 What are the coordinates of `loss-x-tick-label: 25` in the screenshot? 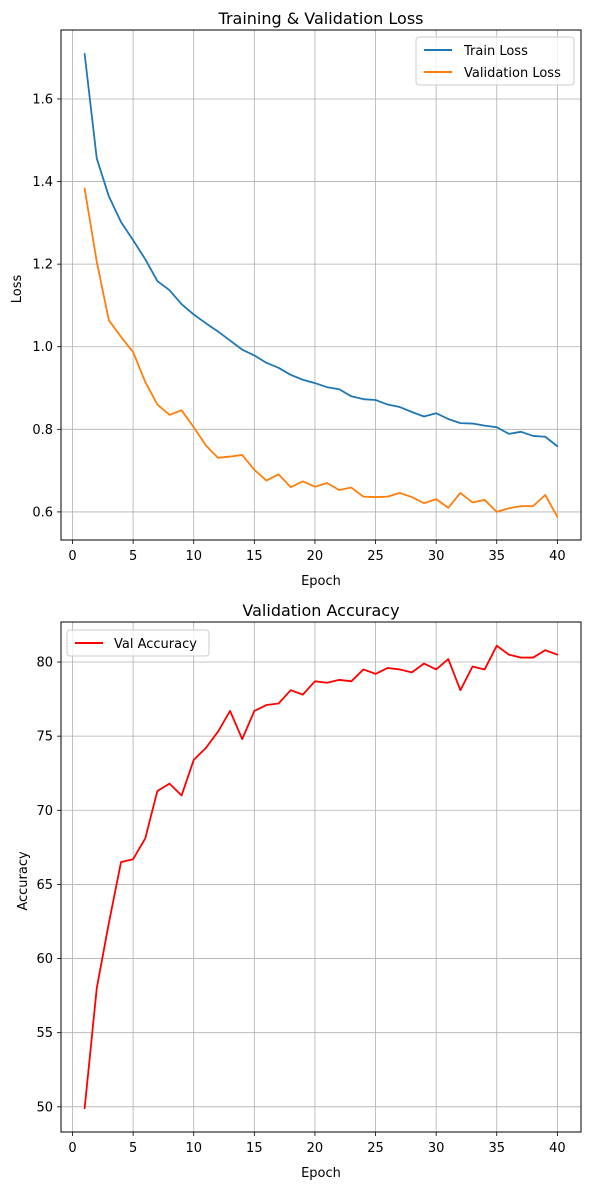 It's located at (375, 556).